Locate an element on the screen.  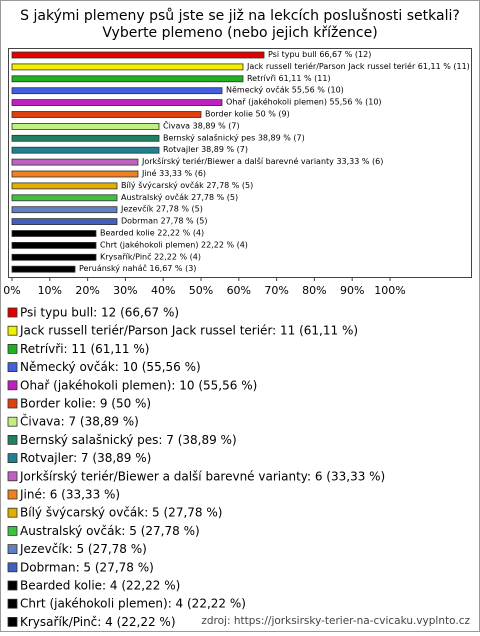
legend-label: Bílý švýcarský ovčák: 5 (27,78 %) is located at coordinates (121, 513).